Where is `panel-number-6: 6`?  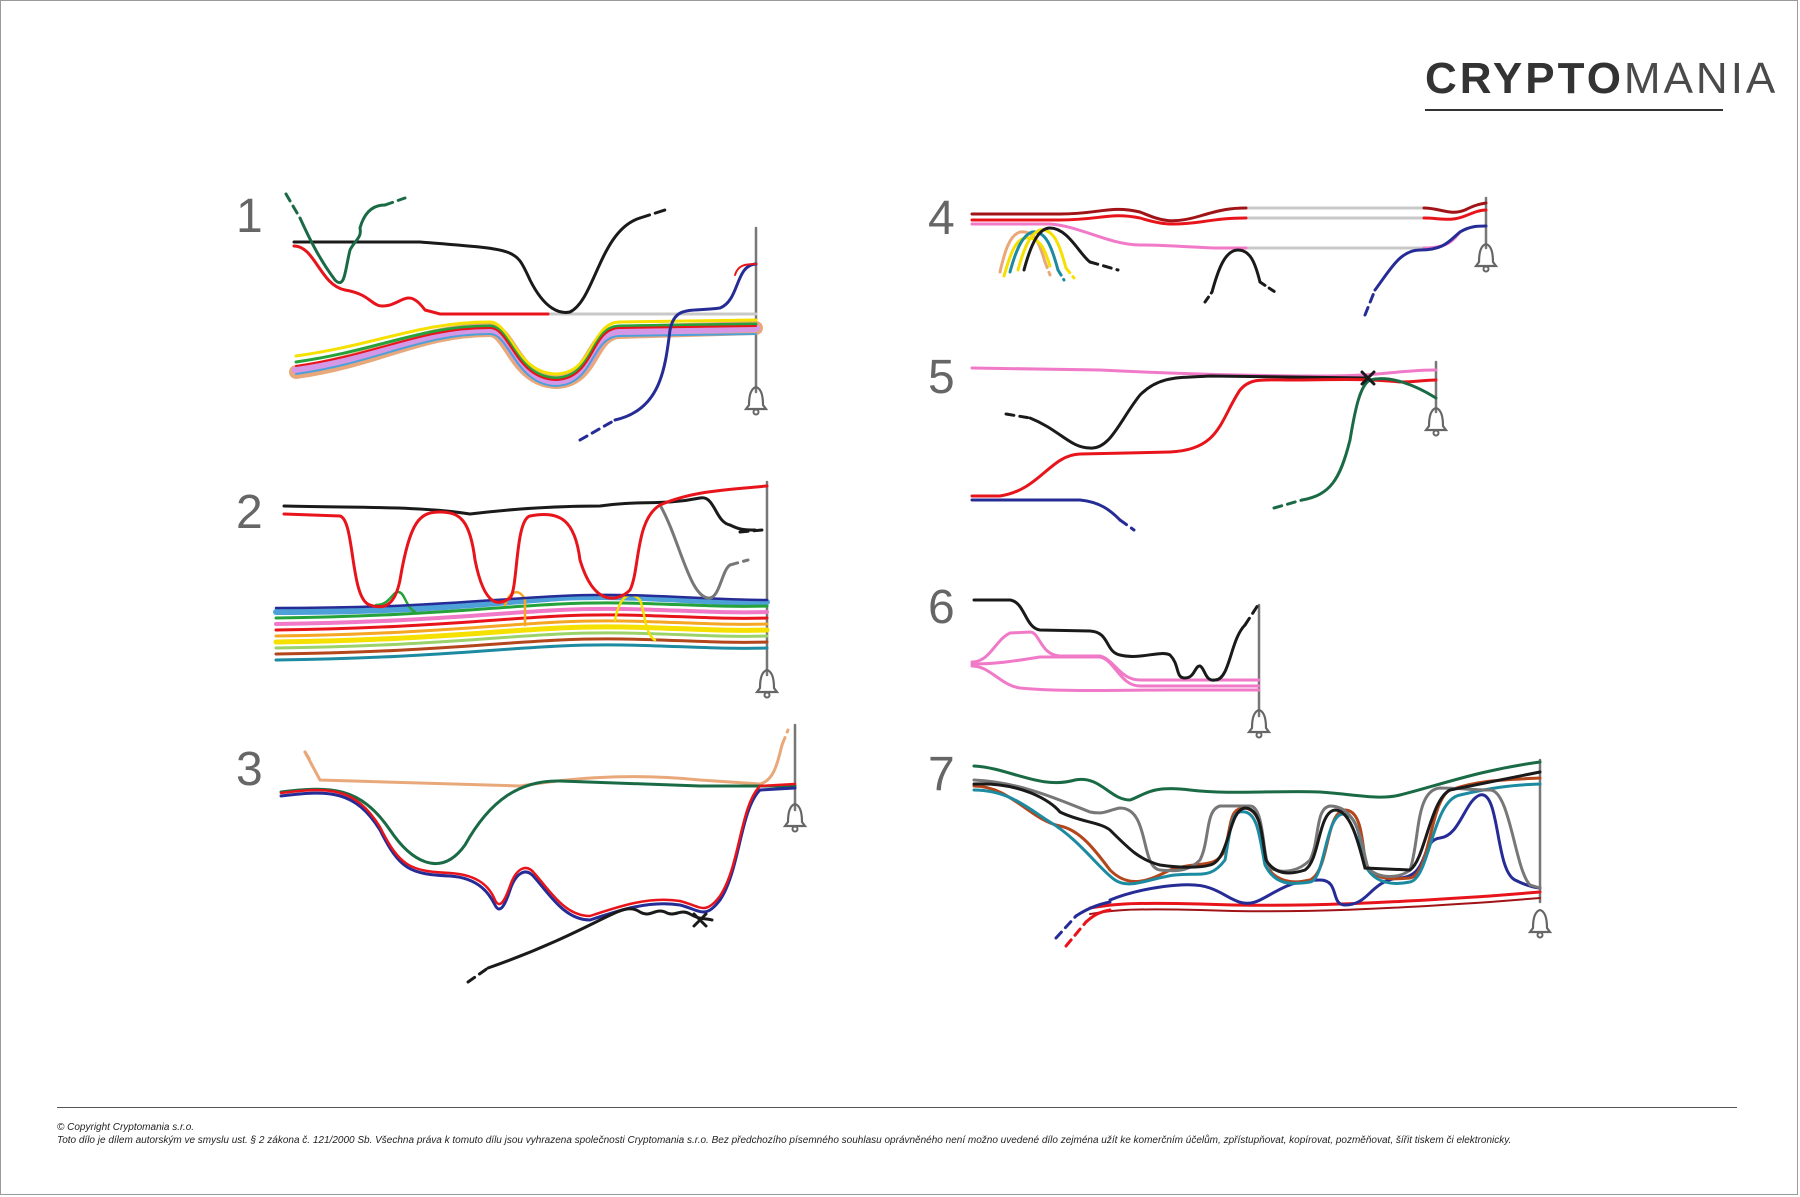
panel-number-6: 6 is located at coordinates (941, 607).